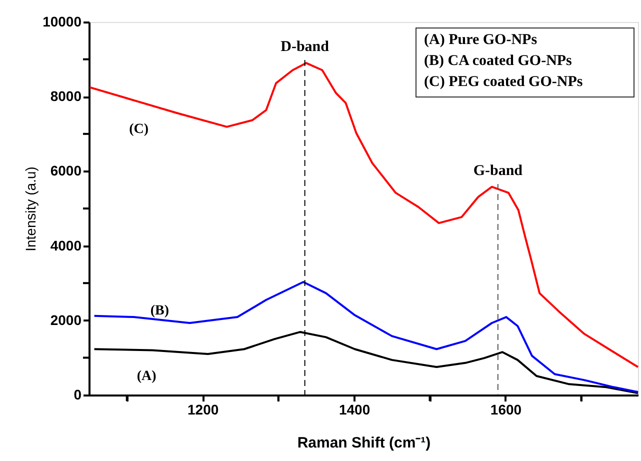  What do you see at coordinates (62, 22) in the screenshot?
I see `y-tick-label: 10000` at bounding box center [62, 22].